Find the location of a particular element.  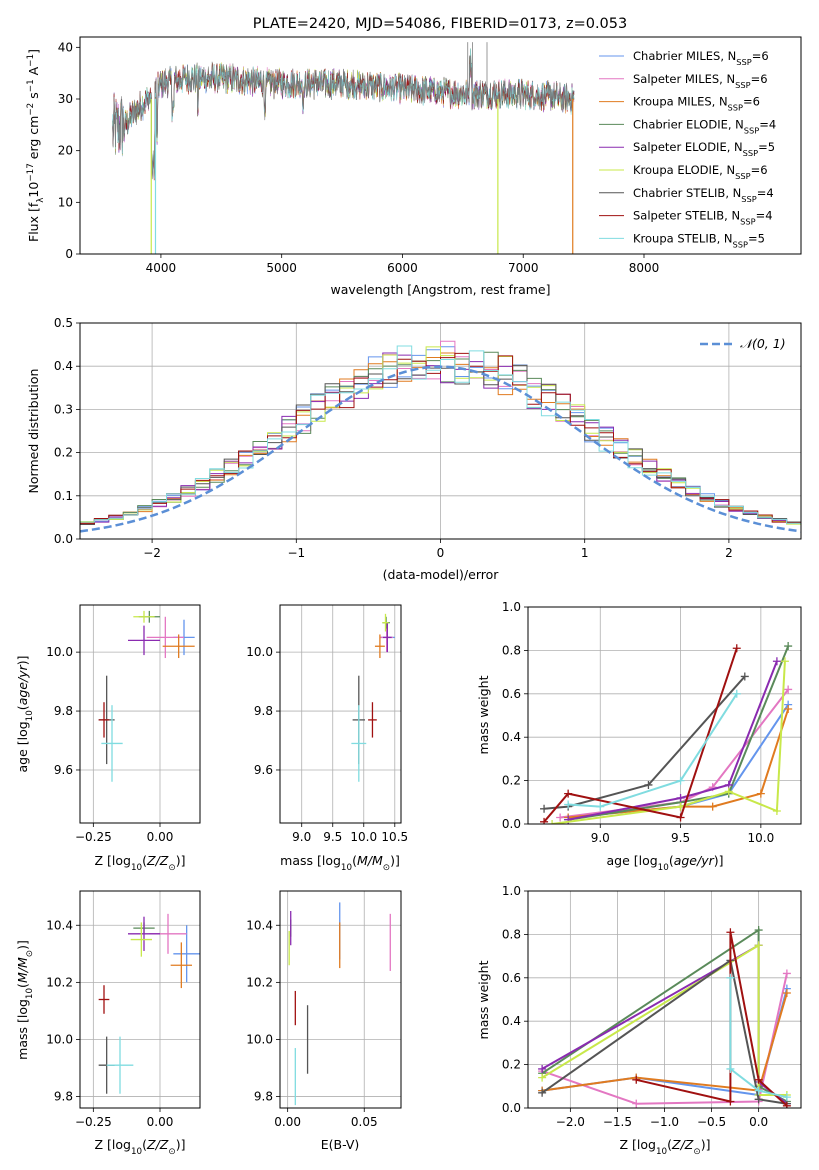

x-tick-label: 2 is located at coordinates (729, 553).